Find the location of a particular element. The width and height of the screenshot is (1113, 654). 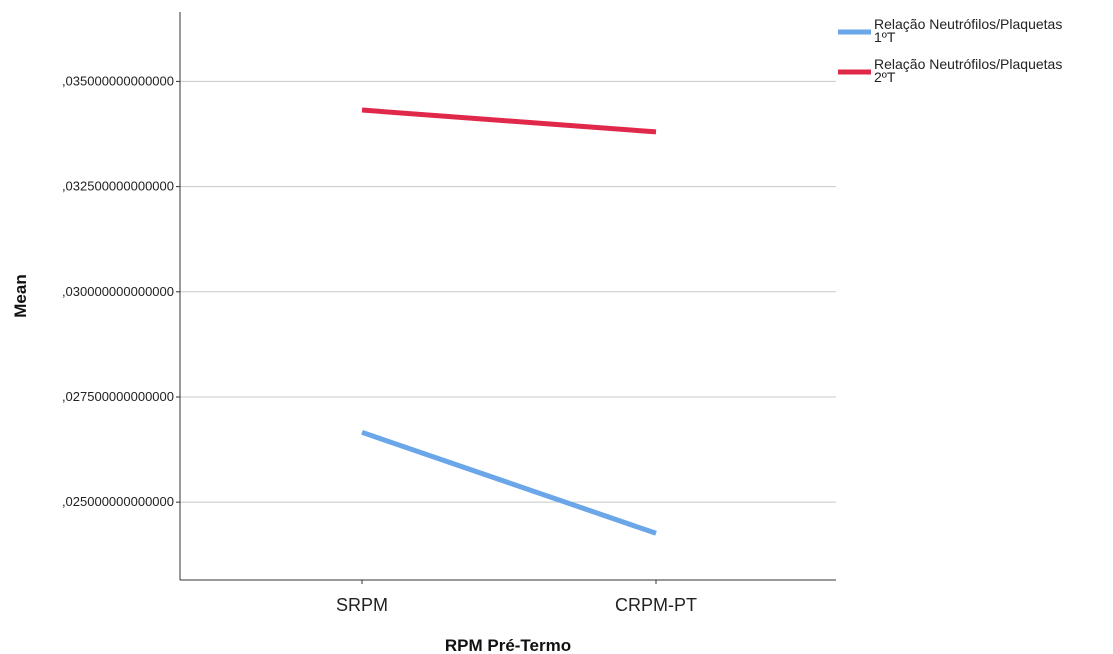

y-tick-label: ,032500000000000 is located at coordinates (118, 186).